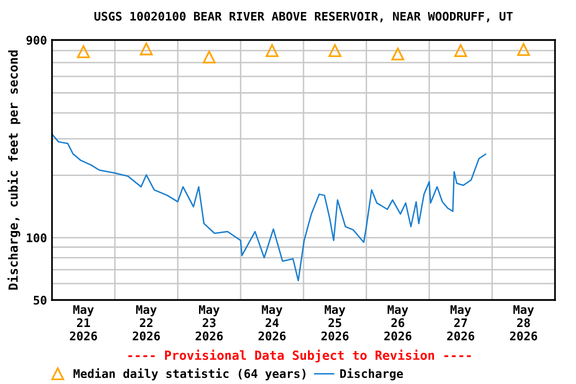 The height and width of the screenshot is (384, 576). I want to click on x-tick-label: May 22 2026, so click(146, 322).